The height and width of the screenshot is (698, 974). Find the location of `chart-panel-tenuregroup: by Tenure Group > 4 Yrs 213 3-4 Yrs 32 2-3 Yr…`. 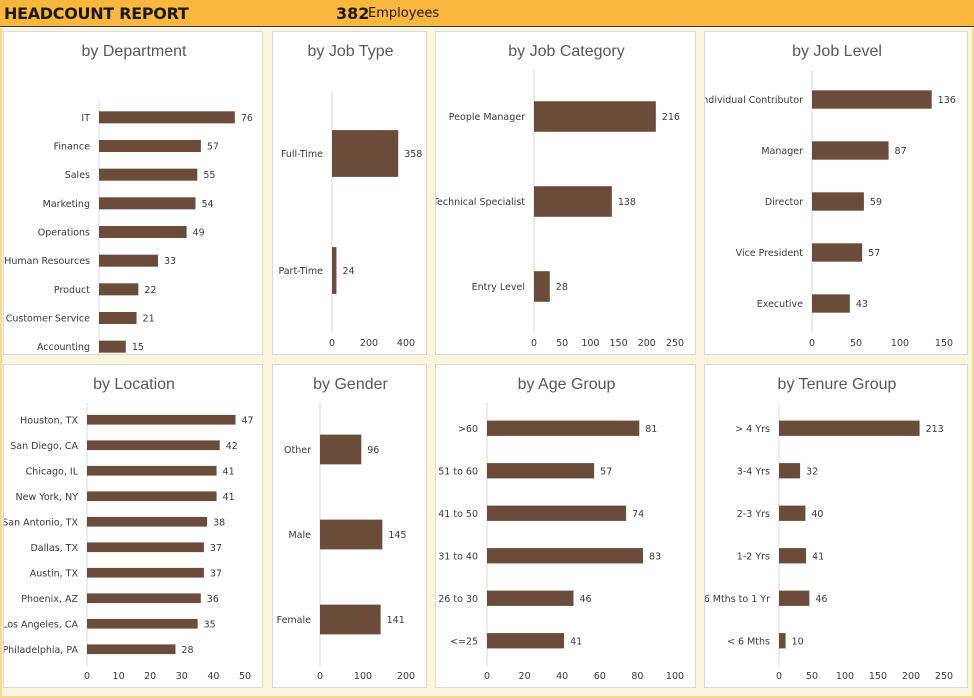

chart-panel-tenuregroup: by Tenure Group > 4 Yrs 213 3-4 Yrs 32 2-3 Yr… is located at coordinates (836, 526).